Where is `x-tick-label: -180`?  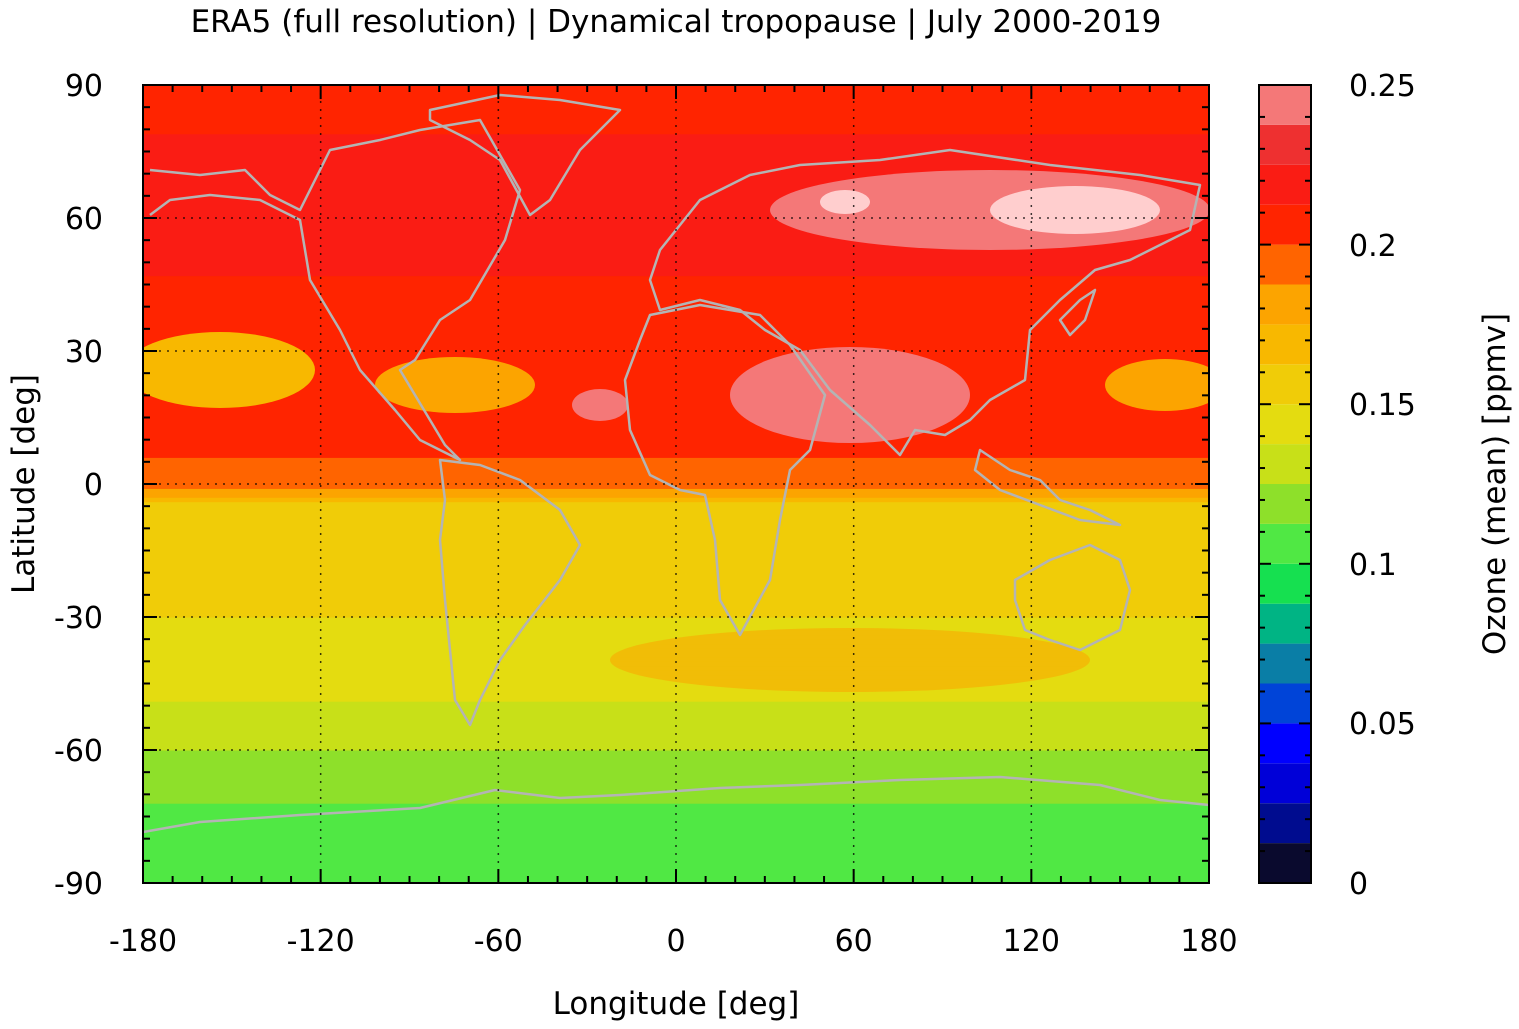
x-tick-label: -180 is located at coordinates (143, 941).